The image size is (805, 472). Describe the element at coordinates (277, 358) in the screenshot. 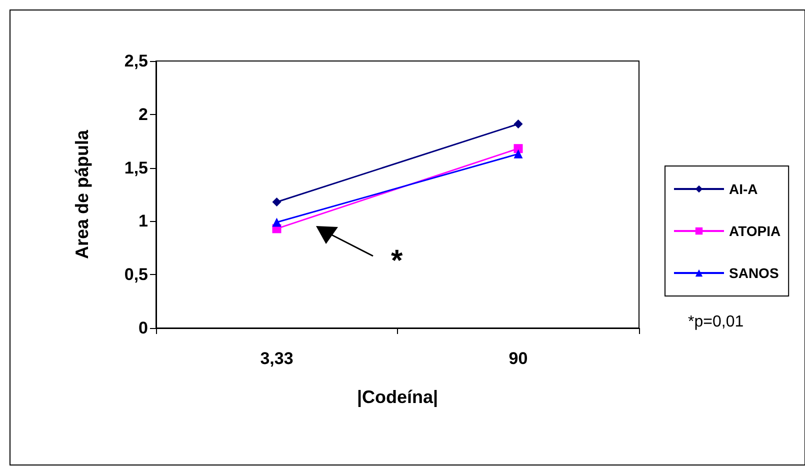

I see `x-tick-label: 3,33` at that location.